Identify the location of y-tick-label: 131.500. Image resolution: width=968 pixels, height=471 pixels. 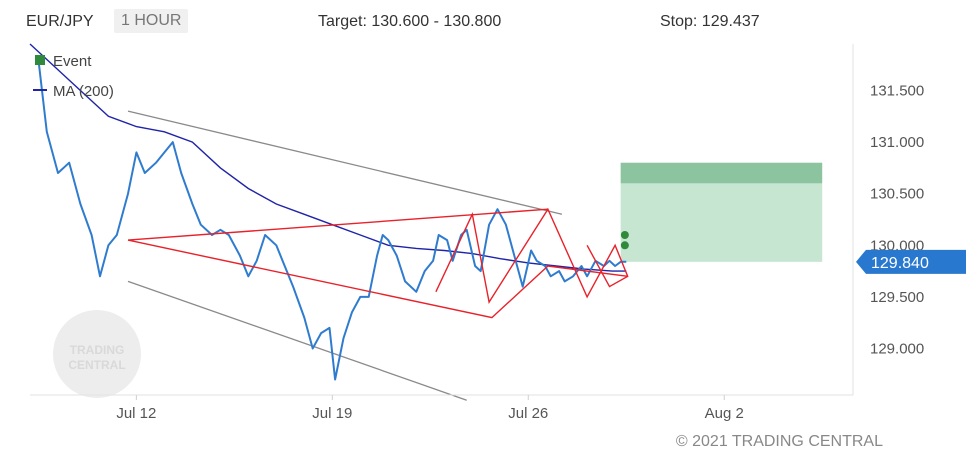
(897, 90).